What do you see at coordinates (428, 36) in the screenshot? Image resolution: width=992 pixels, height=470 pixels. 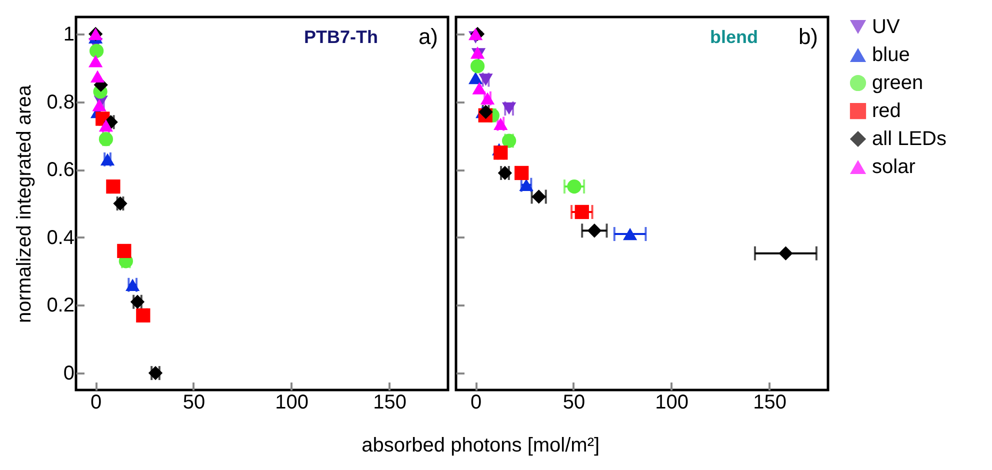 I see `annotation: a)` at bounding box center [428, 36].